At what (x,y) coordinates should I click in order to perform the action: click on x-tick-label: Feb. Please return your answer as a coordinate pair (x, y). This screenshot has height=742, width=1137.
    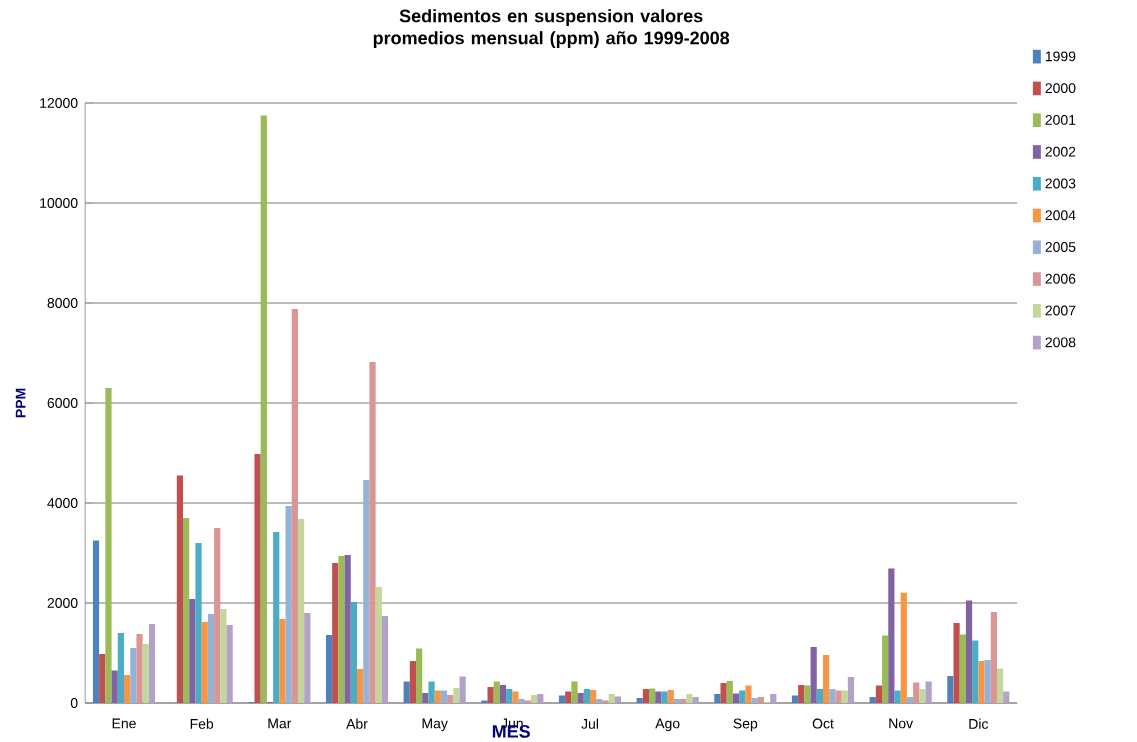
    Looking at the image, I should click on (202, 723).